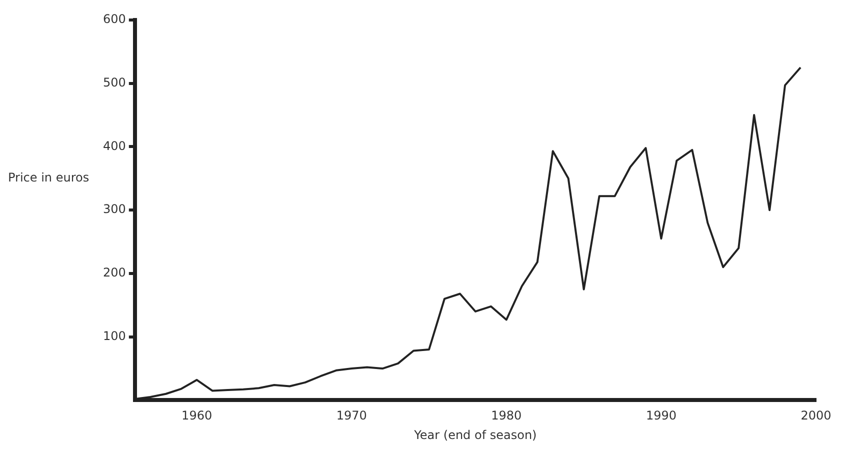 Image resolution: width=856 pixels, height=450 pixels. What do you see at coordinates (197, 415) in the screenshot?
I see `x-tick-label: 1960` at bounding box center [197, 415].